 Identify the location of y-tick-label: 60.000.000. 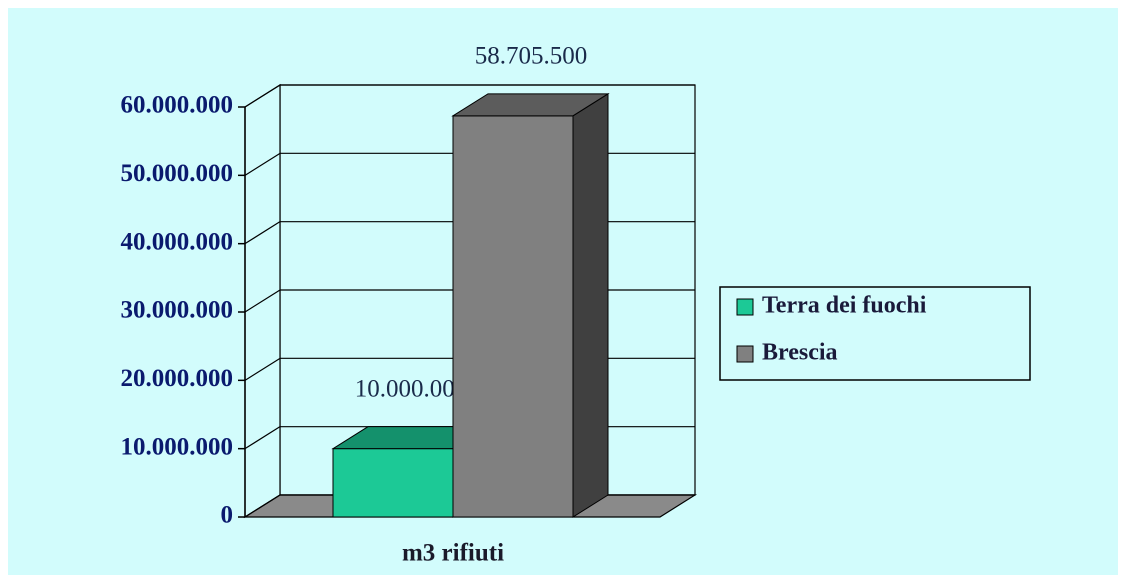
(177, 105).